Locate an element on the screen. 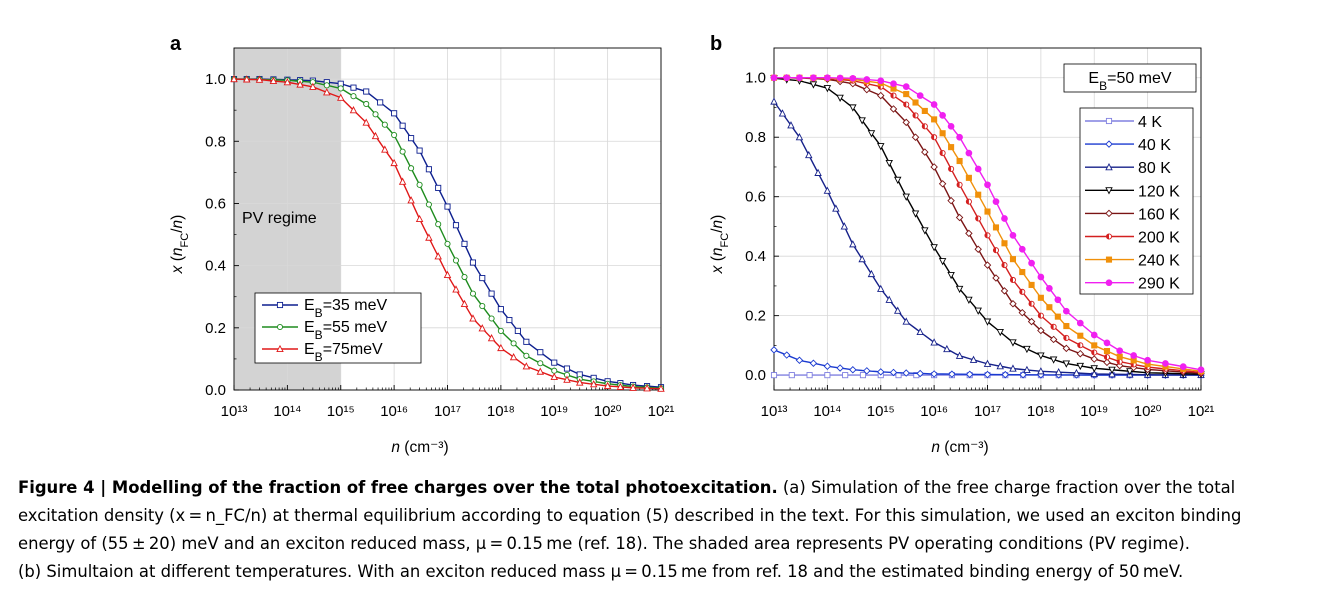 The width and height of the screenshot is (1344, 592). legend-item: 40 K is located at coordinates (1128, 145).